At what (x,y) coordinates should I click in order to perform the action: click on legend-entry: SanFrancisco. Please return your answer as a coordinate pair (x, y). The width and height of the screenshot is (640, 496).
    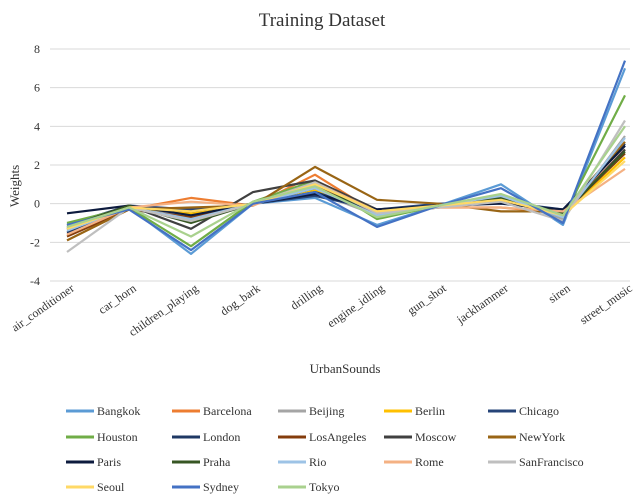
    Looking at the image, I should click on (551, 462).